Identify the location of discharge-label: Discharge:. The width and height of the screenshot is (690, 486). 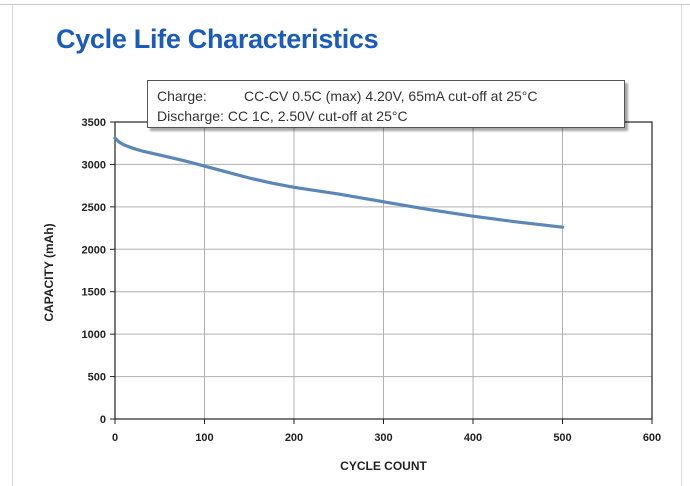
(190, 116).